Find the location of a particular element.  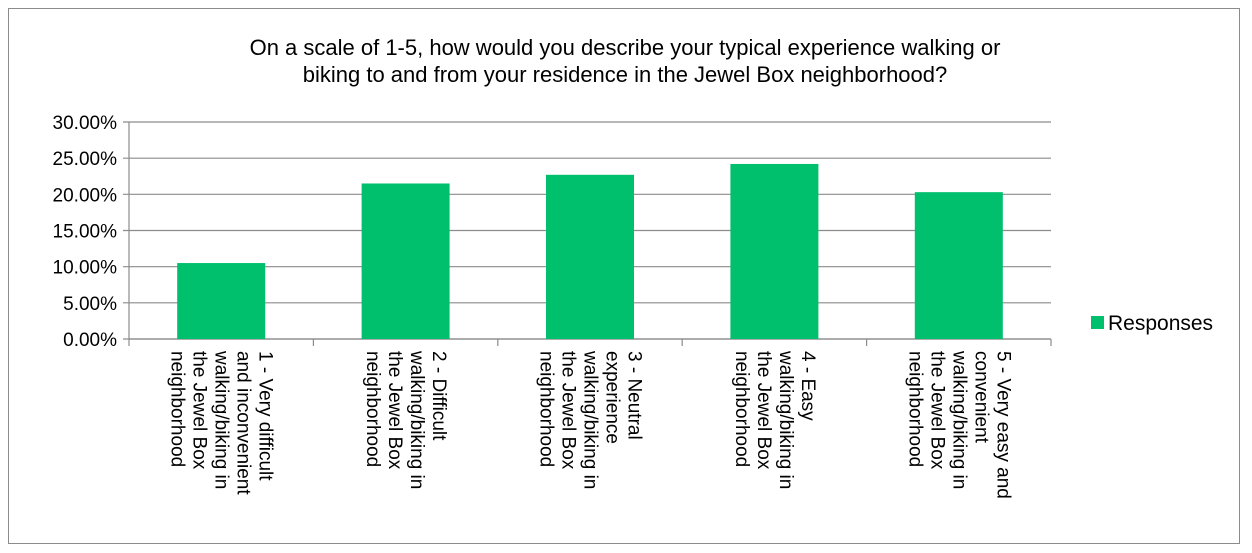

y-tick-label: 0.00% is located at coordinates (90, 340).